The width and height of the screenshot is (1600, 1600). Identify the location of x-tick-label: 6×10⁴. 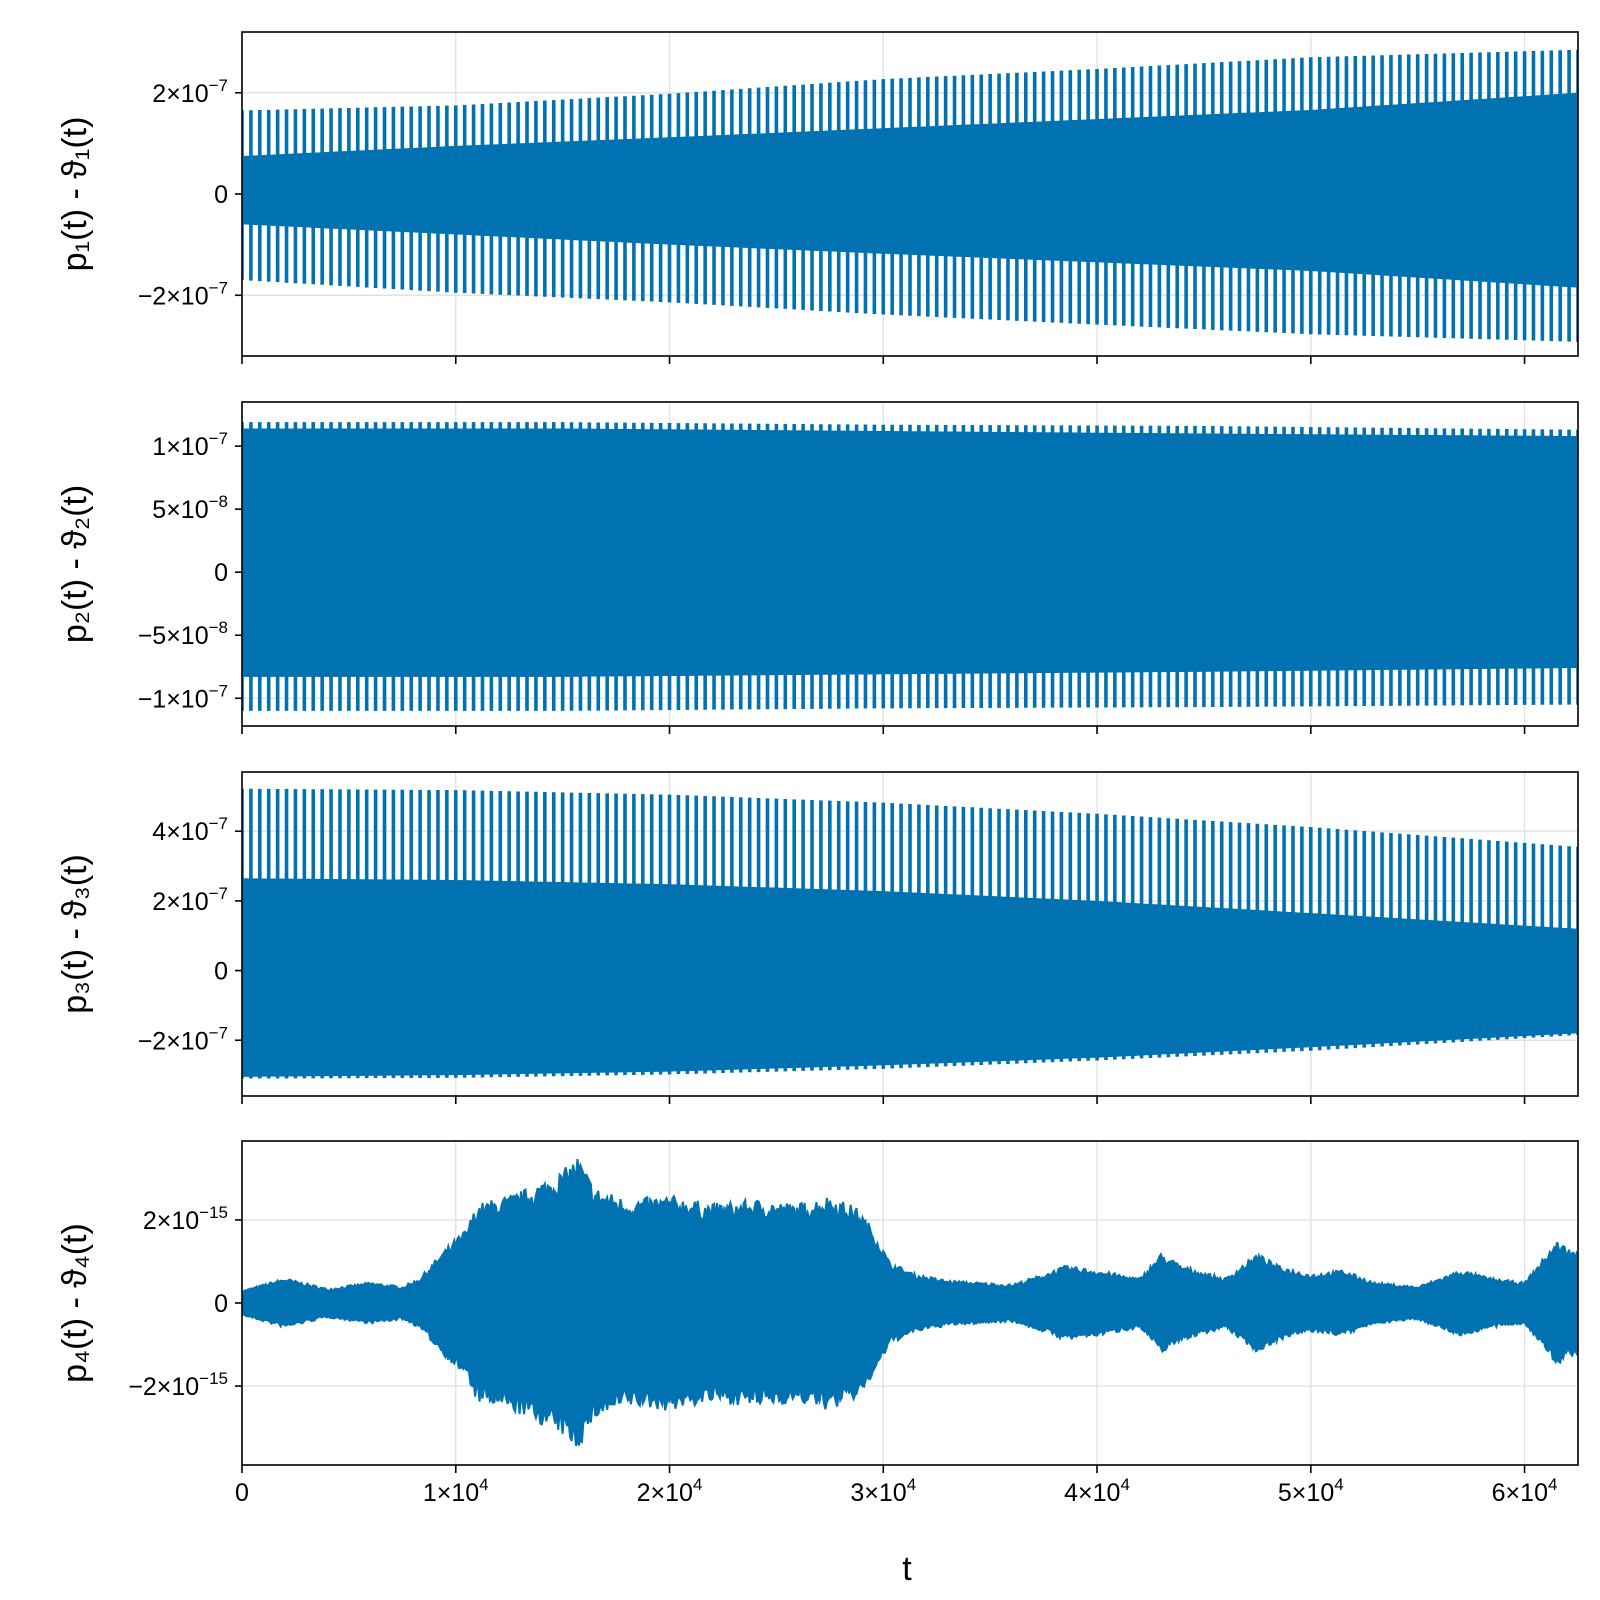
(1525, 1491).